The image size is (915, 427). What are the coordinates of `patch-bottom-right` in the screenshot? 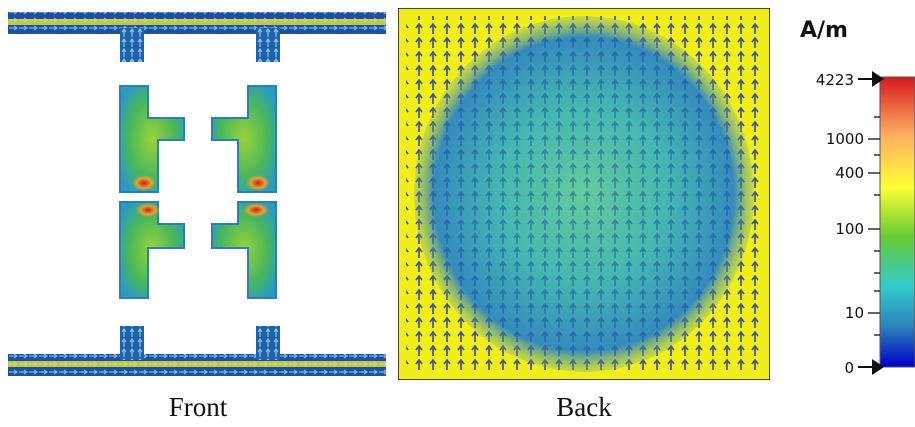 It's located at (244, 250).